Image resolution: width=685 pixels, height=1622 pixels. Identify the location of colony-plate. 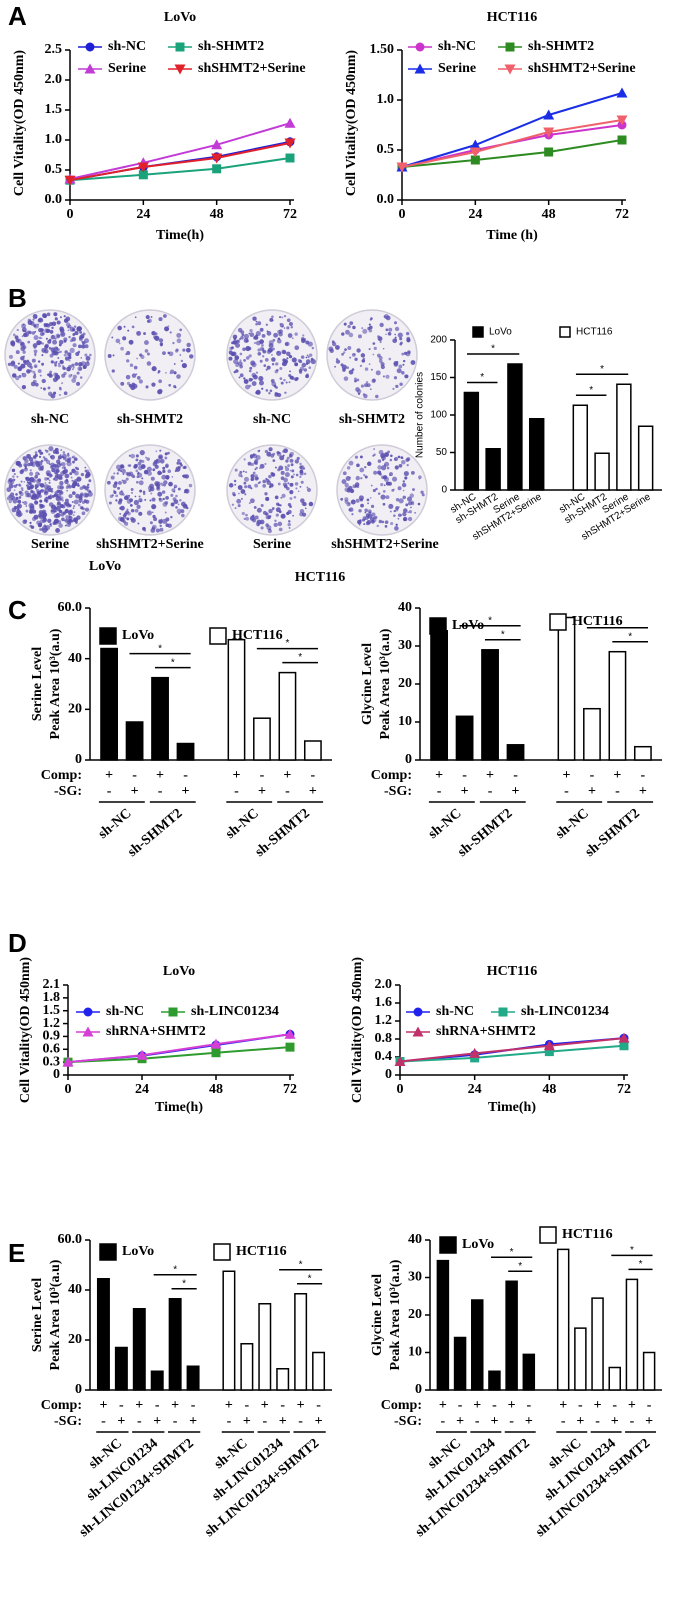
(272, 490).